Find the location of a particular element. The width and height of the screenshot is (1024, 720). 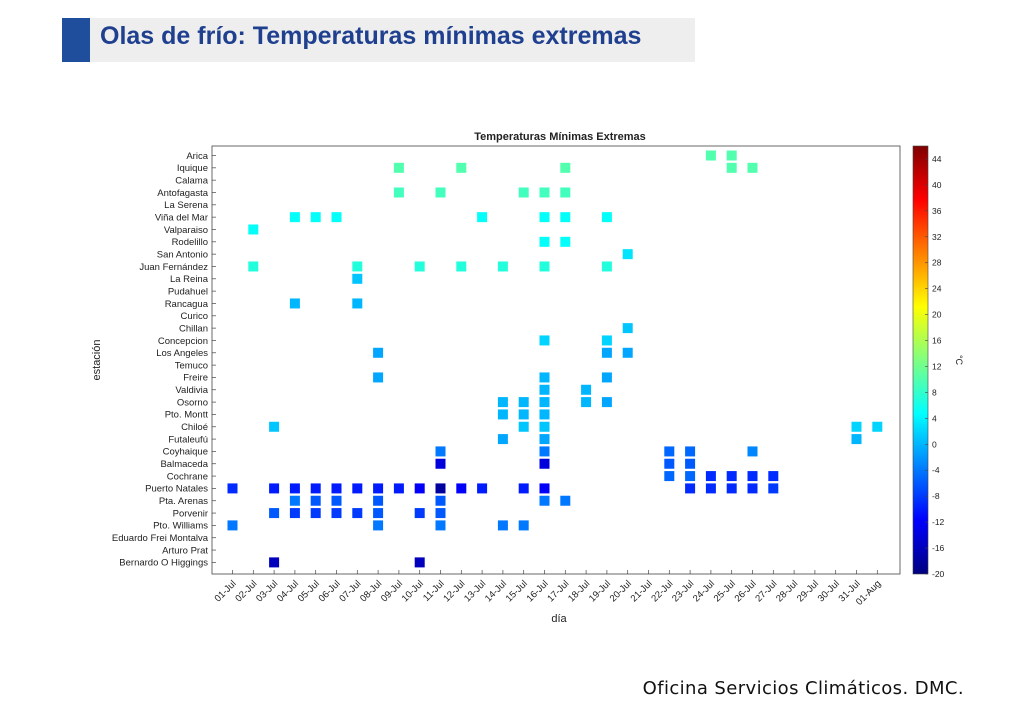

footer-credit: Oficina Servicios Climáticos. DMC. is located at coordinates (803, 688).